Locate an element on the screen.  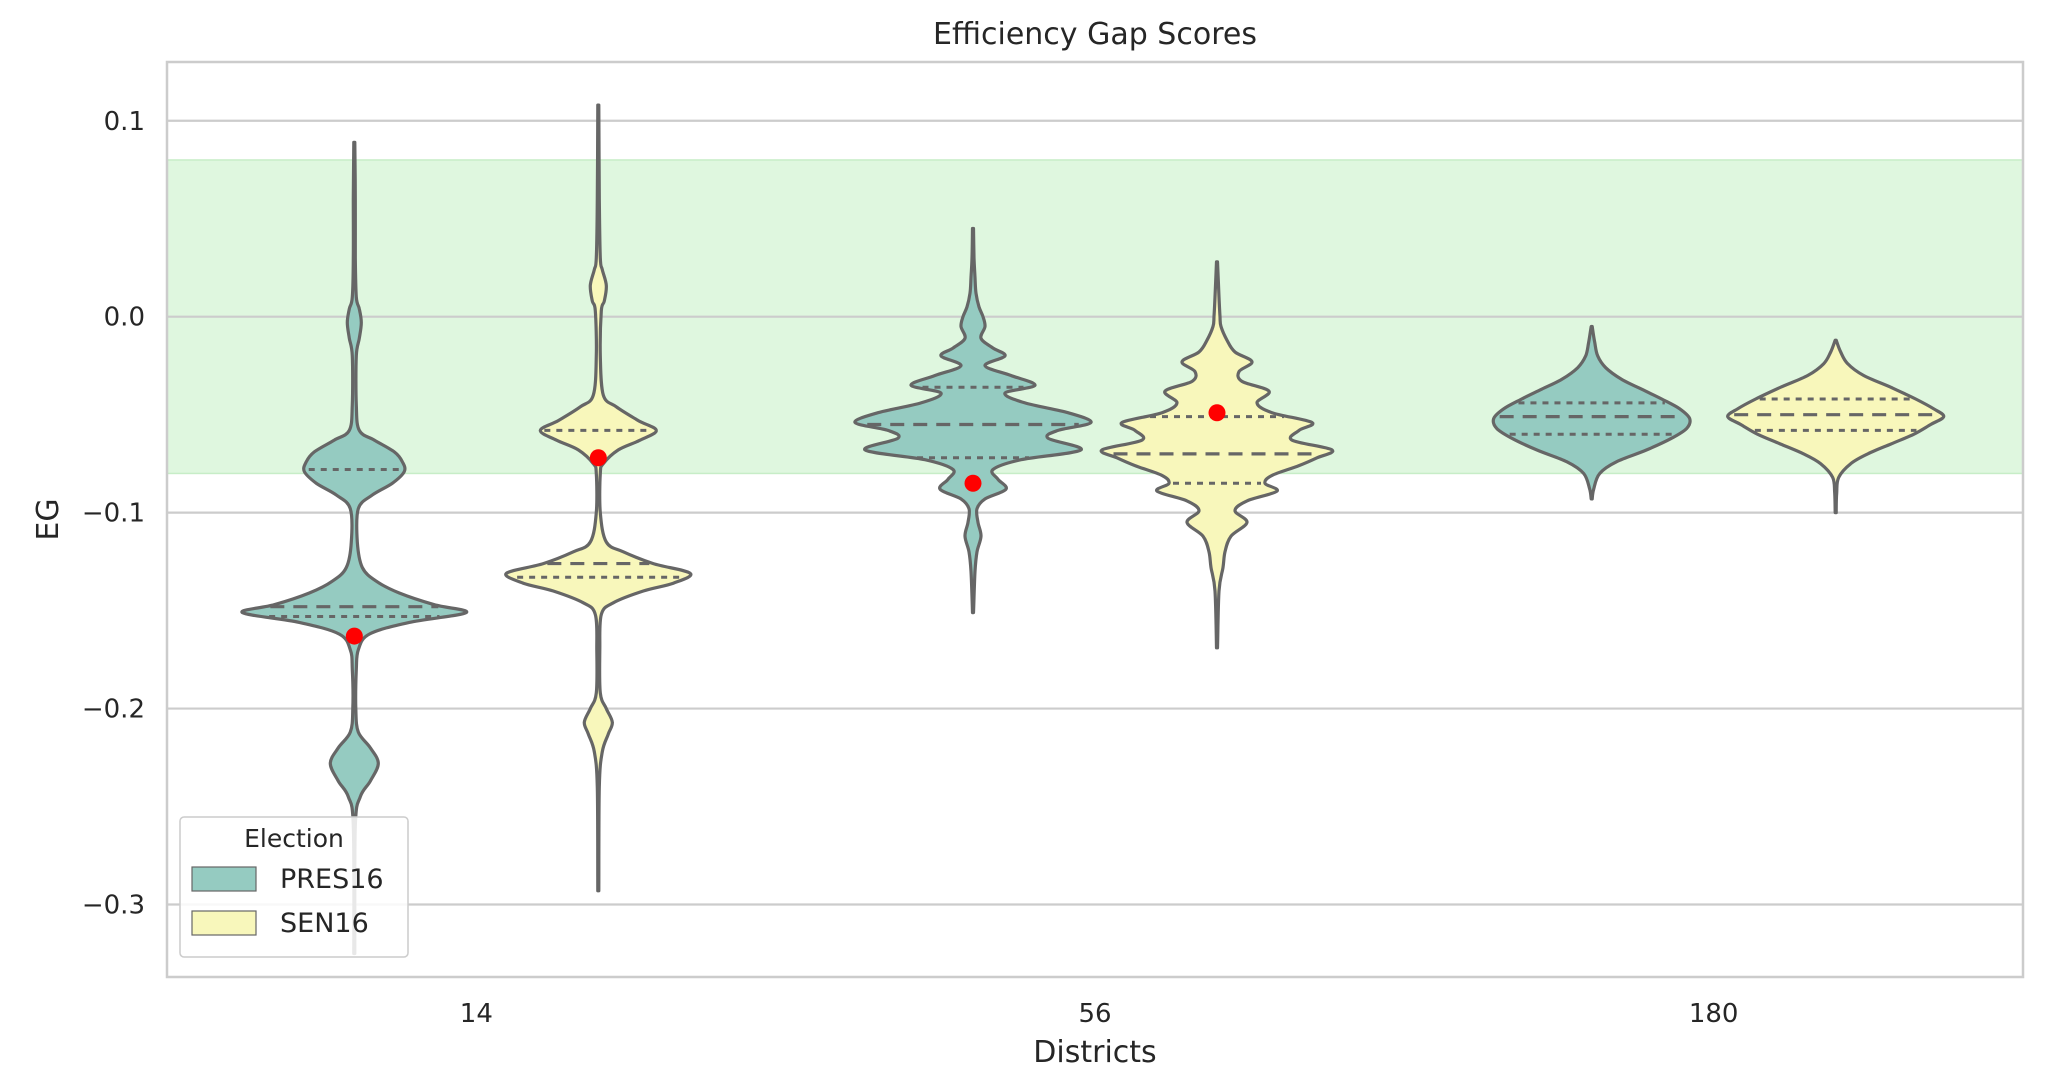
legend-swatch-pres16 is located at coordinates (224, 879).